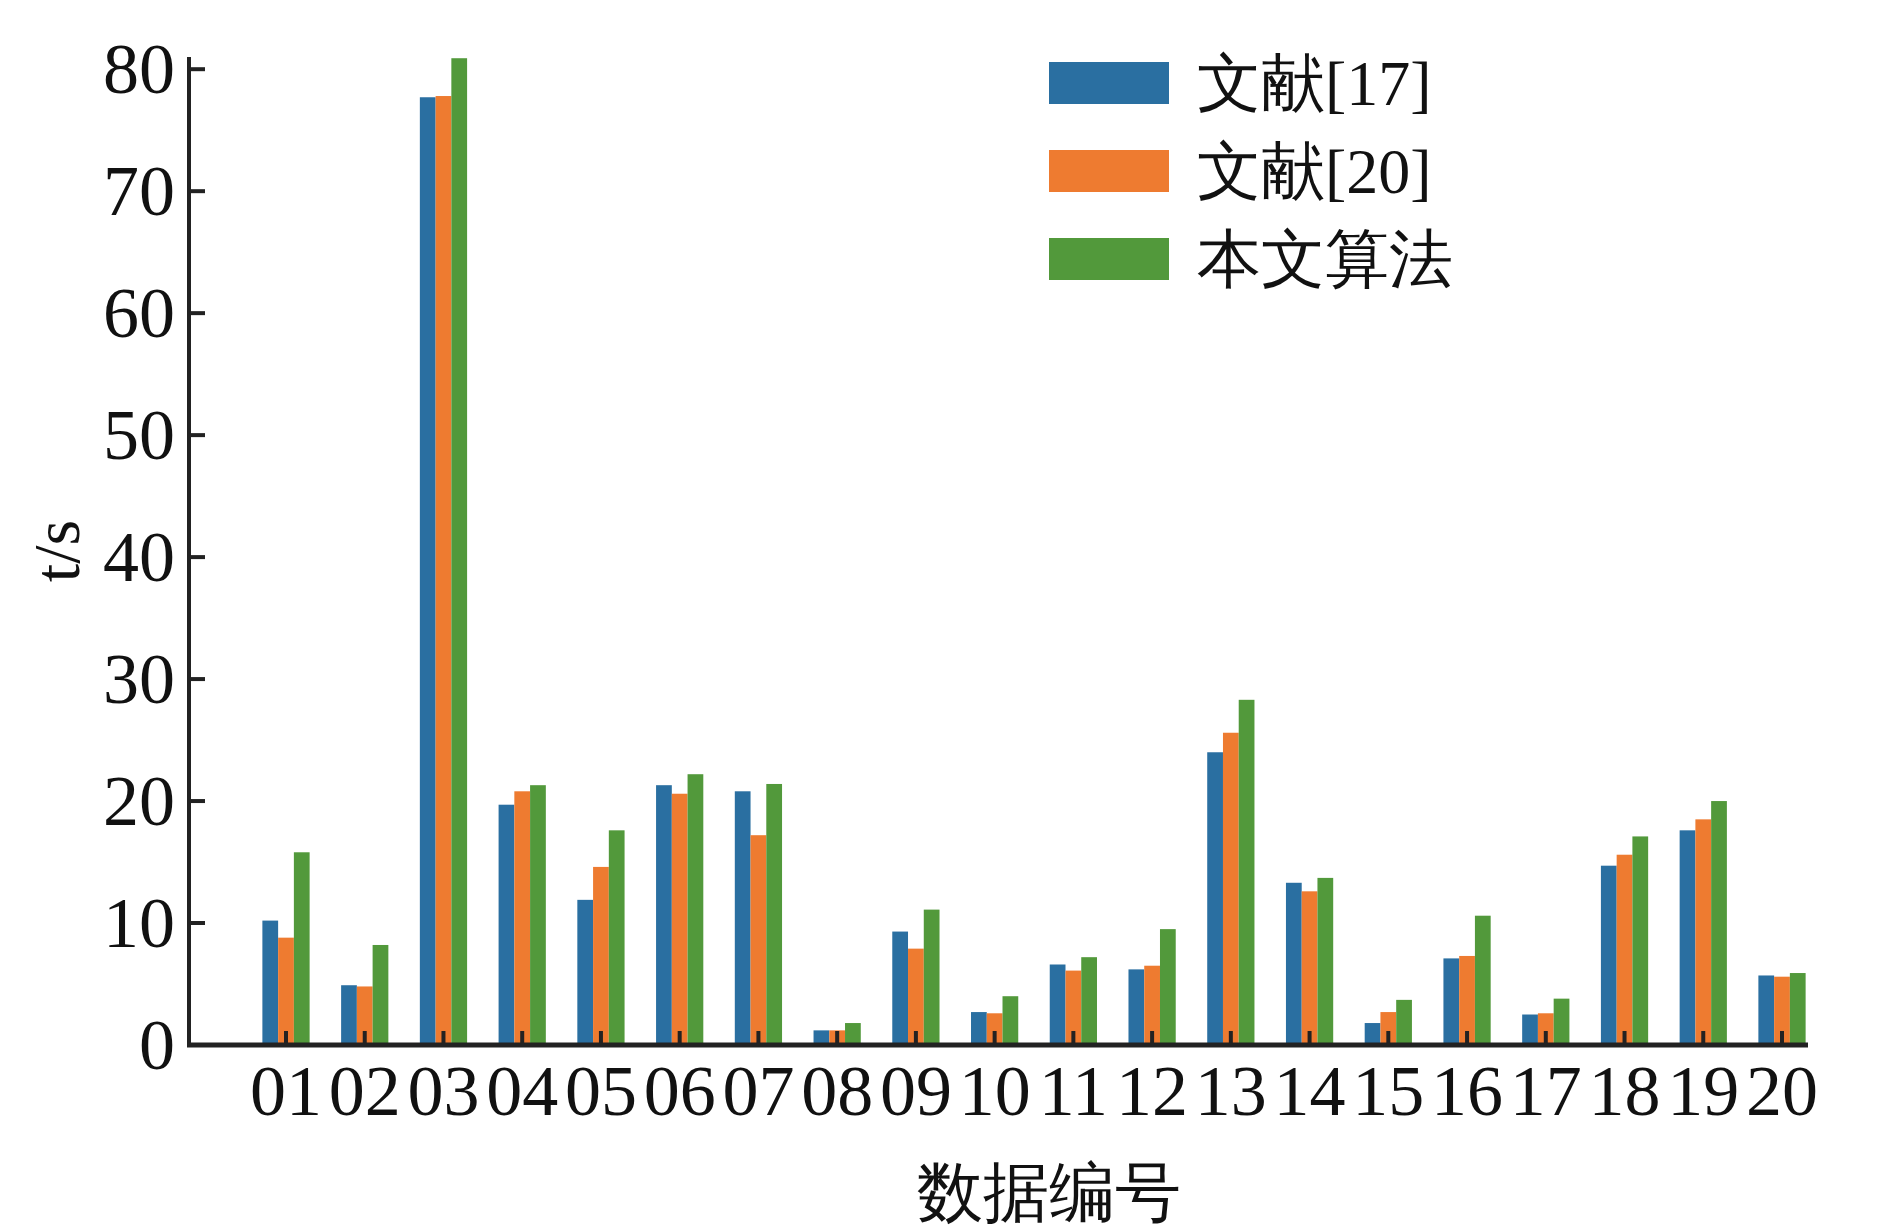  What do you see at coordinates (286, 1091) in the screenshot?
I see `x-tick-label: 01` at bounding box center [286, 1091].